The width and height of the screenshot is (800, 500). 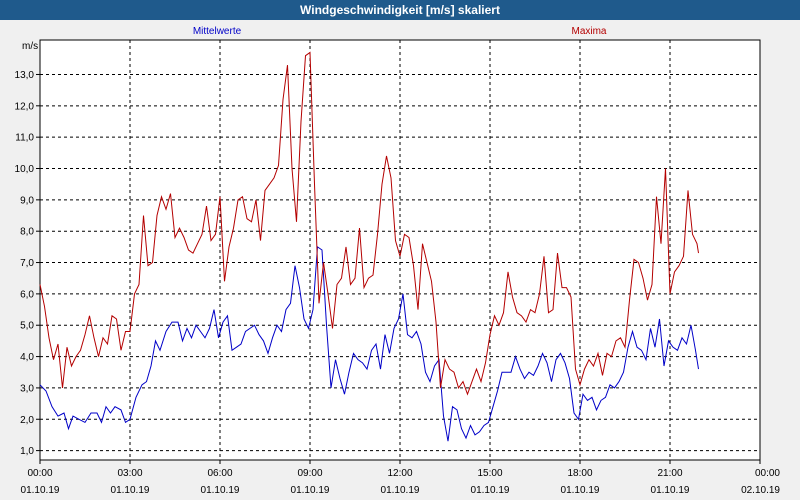 I want to click on x-tick-time-label: 12:00, so click(x=399, y=473).